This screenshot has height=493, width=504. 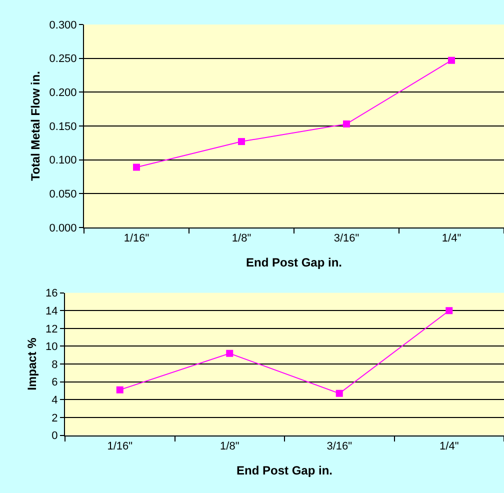 What do you see at coordinates (63, 93) in the screenshot?
I see `y-tick-label: 0.200` at bounding box center [63, 93].